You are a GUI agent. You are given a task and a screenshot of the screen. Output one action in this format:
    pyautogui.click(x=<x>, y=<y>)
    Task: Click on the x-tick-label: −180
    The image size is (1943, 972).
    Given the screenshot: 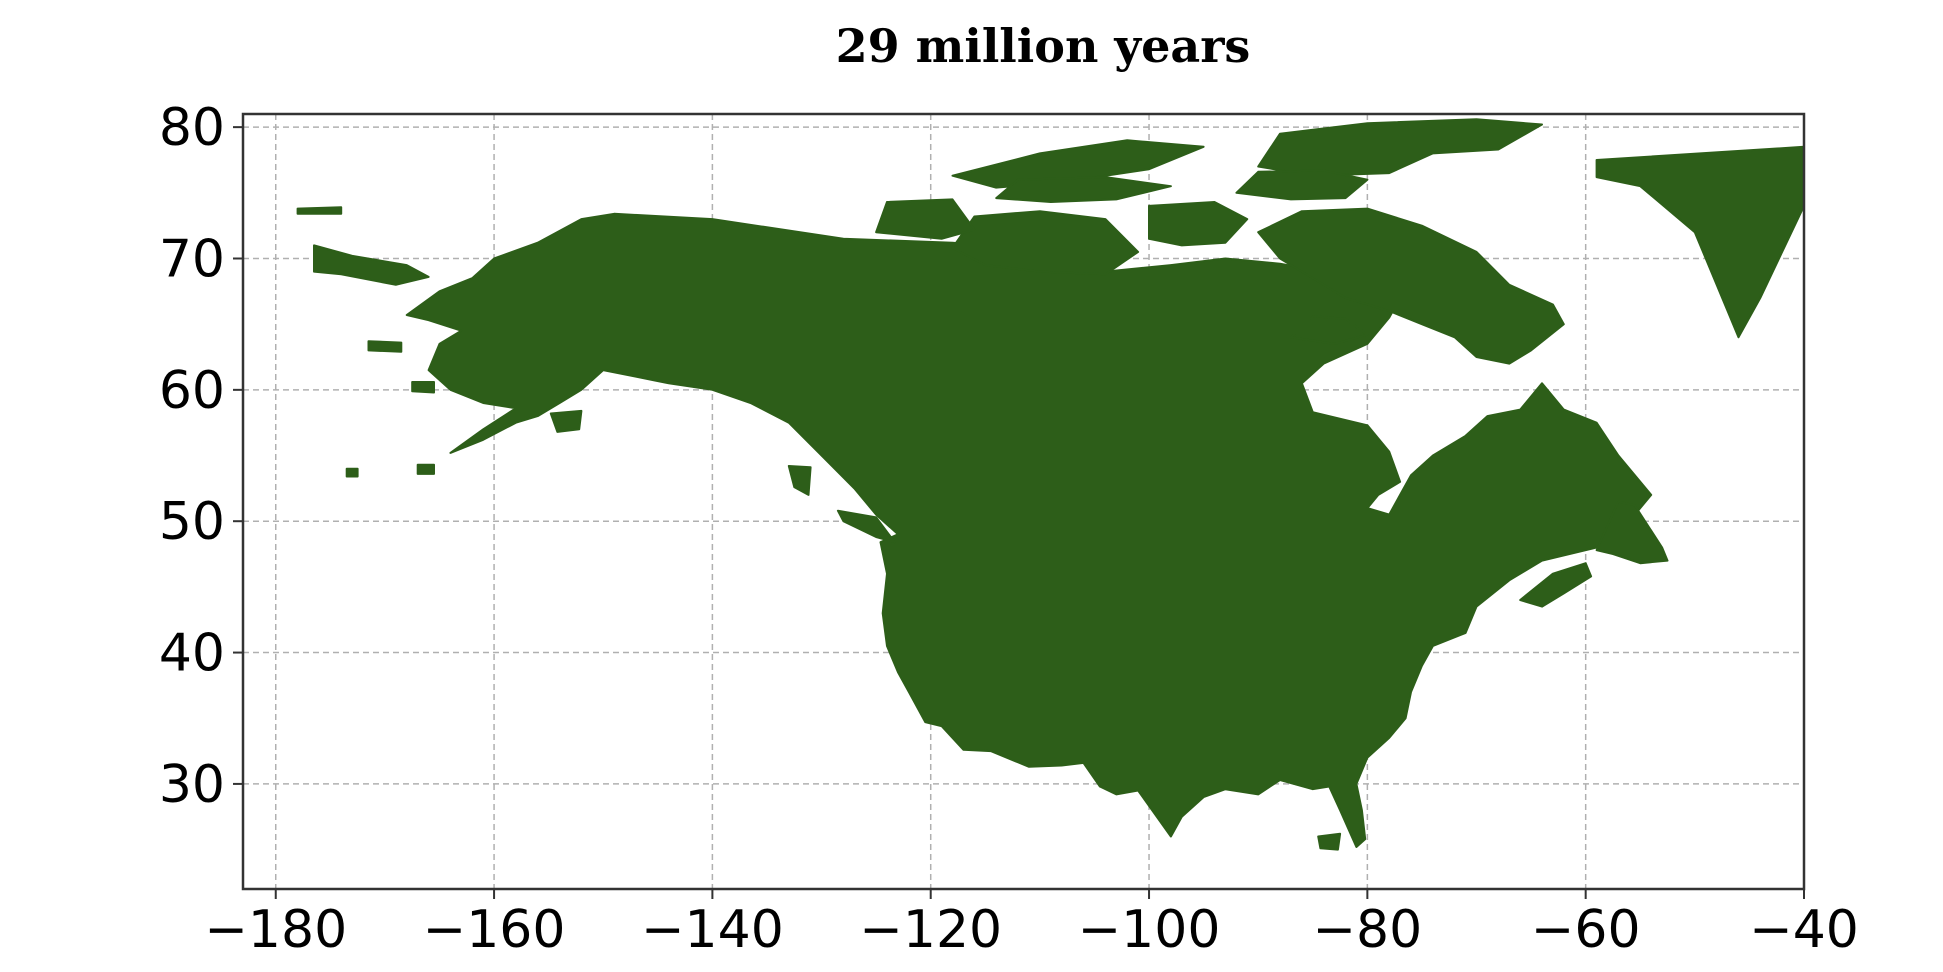 What is the action you would take?
    pyautogui.click(x=275, y=930)
    